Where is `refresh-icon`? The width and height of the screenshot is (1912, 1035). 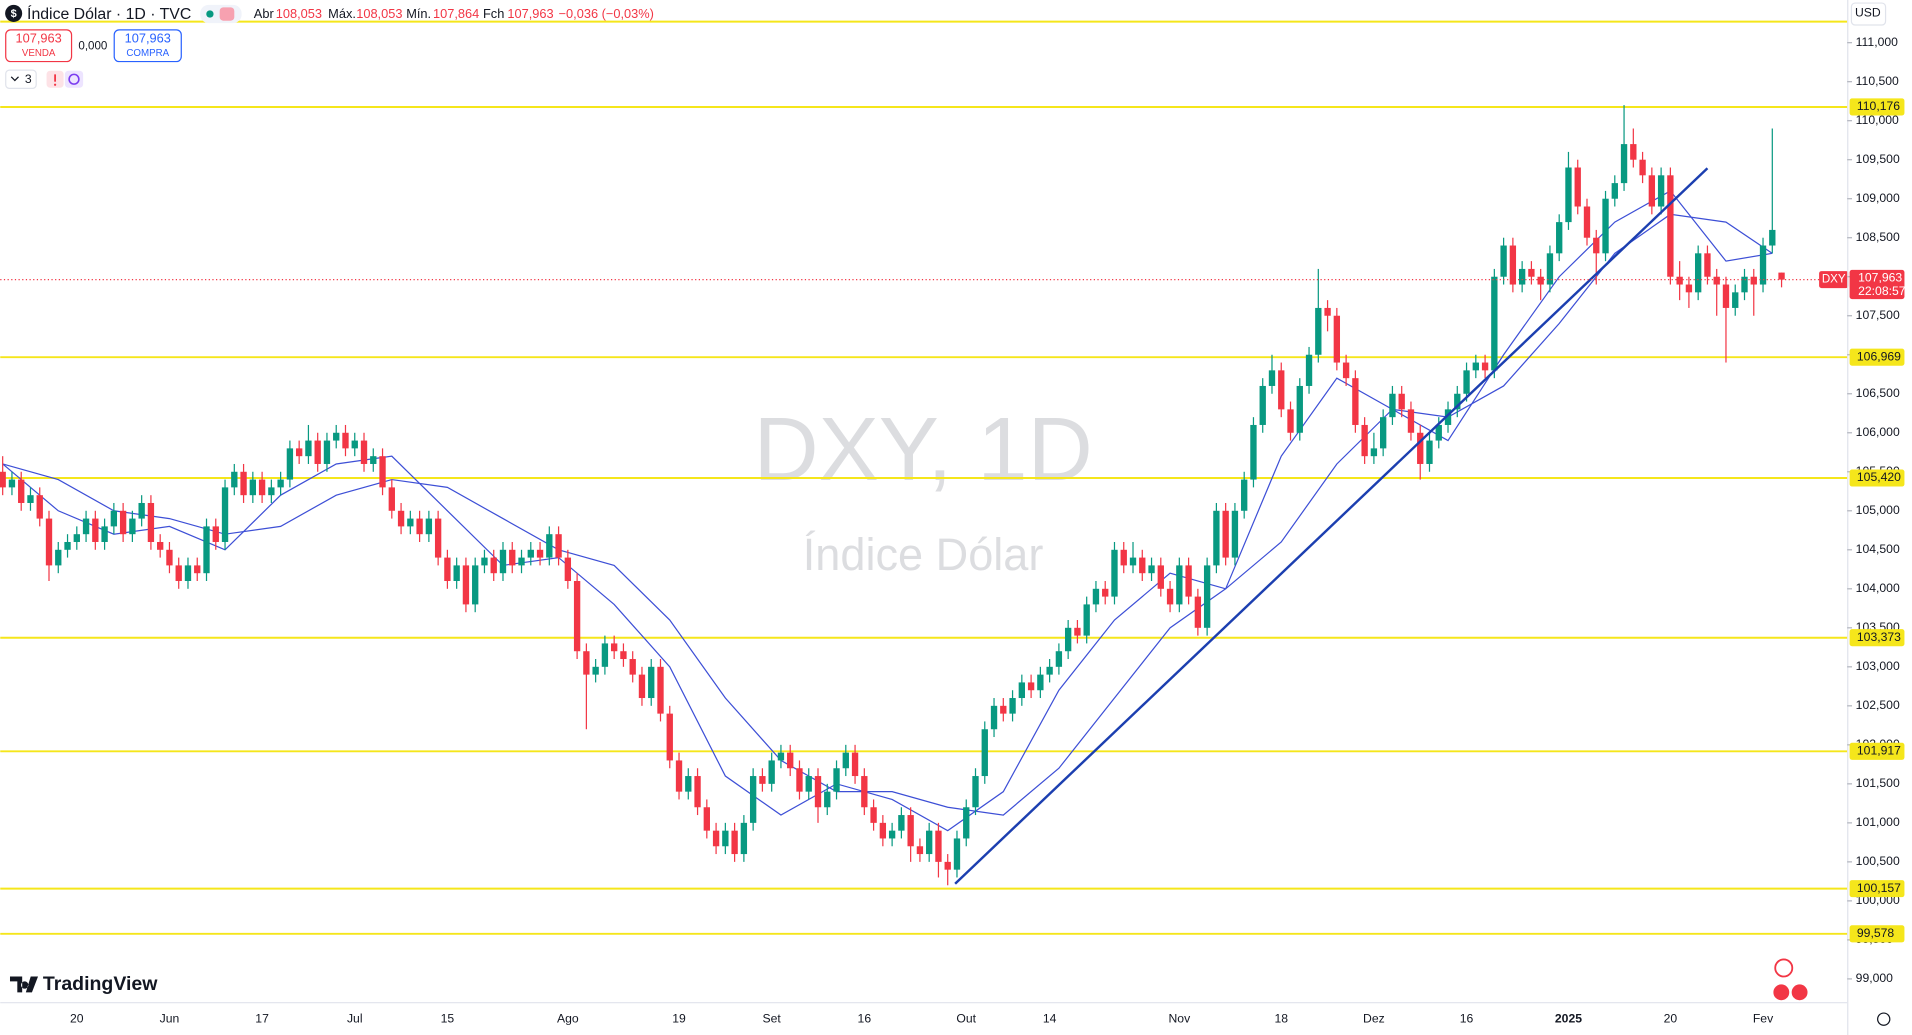 refresh-icon is located at coordinates (74, 79).